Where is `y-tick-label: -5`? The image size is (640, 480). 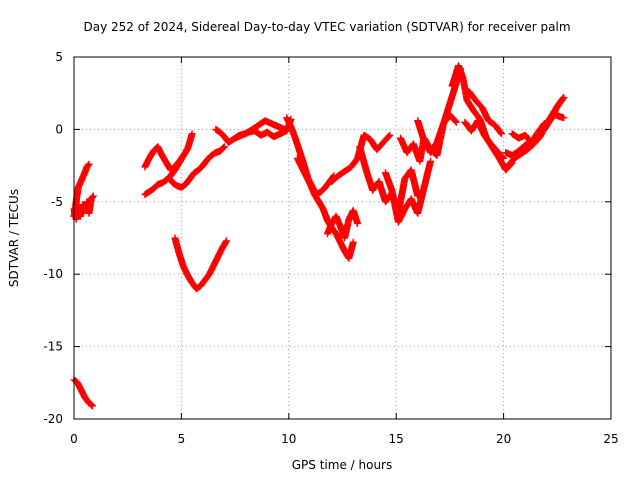
y-tick-label: -5 is located at coordinates (57, 202).